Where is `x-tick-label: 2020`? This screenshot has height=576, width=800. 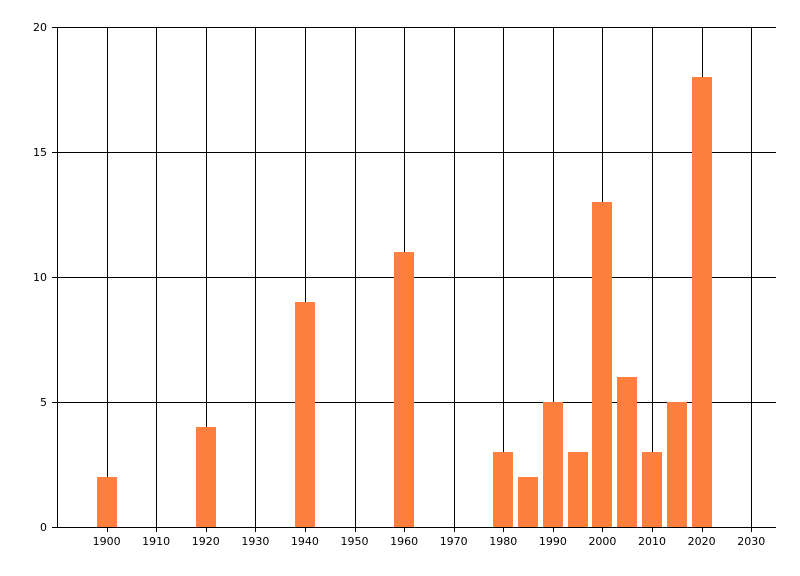 x-tick-label: 2020 is located at coordinates (702, 541).